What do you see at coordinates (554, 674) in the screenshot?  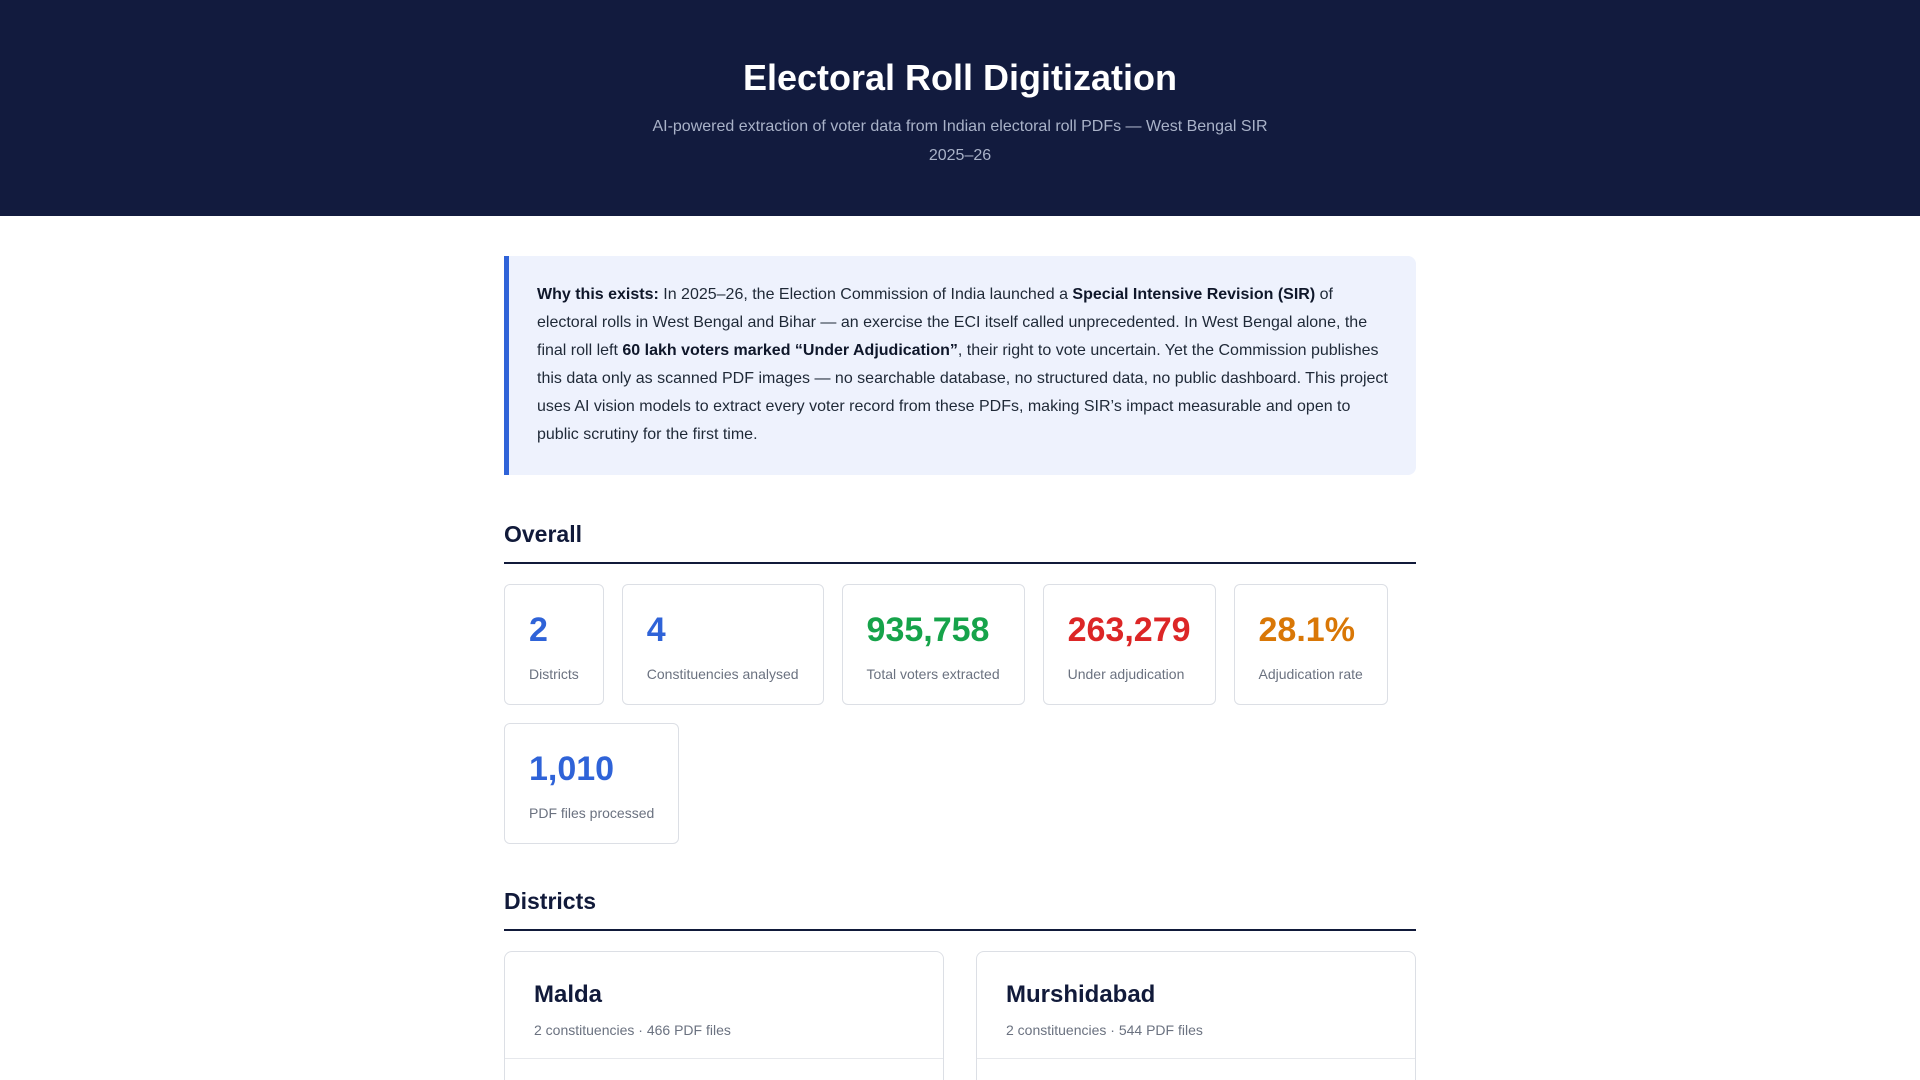 I see `stat-label: Districts` at bounding box center [554, 674].